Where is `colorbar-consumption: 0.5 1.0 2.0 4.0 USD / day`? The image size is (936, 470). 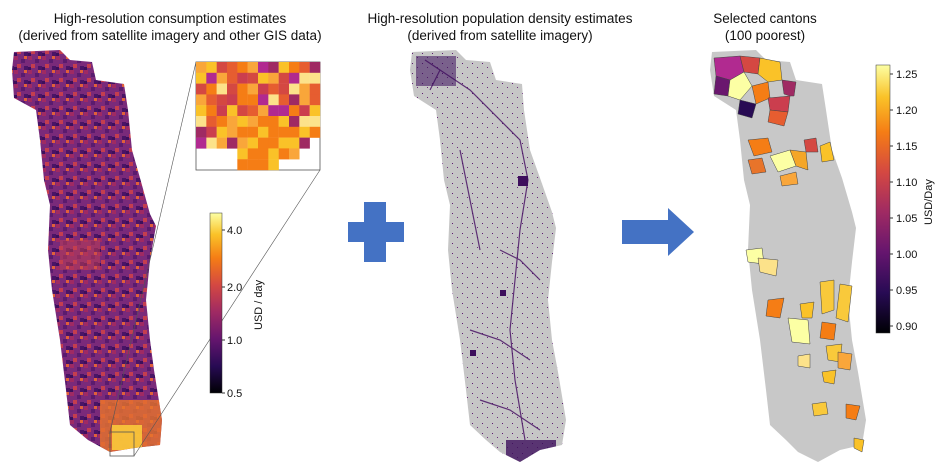 colorbar-consumption: 0.5 1.0 2.0 4.0 USD / day is located at coordinates (237, 306).